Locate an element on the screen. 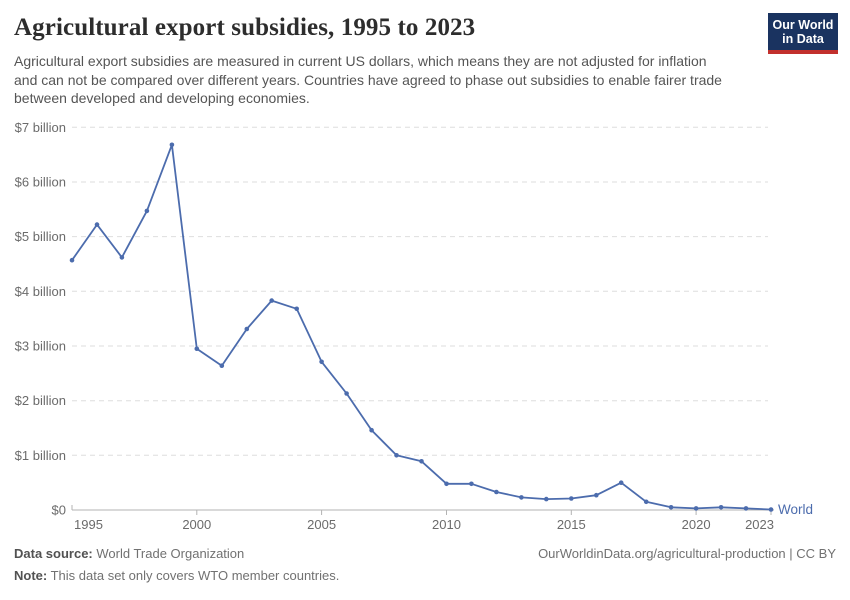  y-axis-label: $4 billion is located at coordinates (40, 291).